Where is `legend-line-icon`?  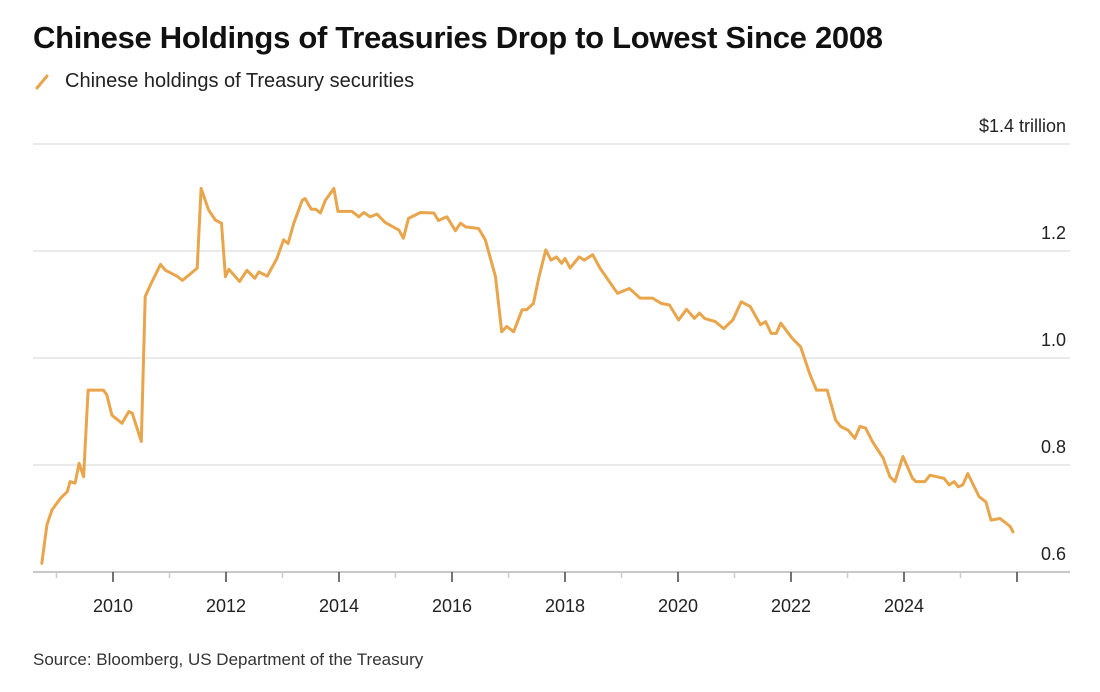 legend-line-icon is located at coordinates (42, 81).